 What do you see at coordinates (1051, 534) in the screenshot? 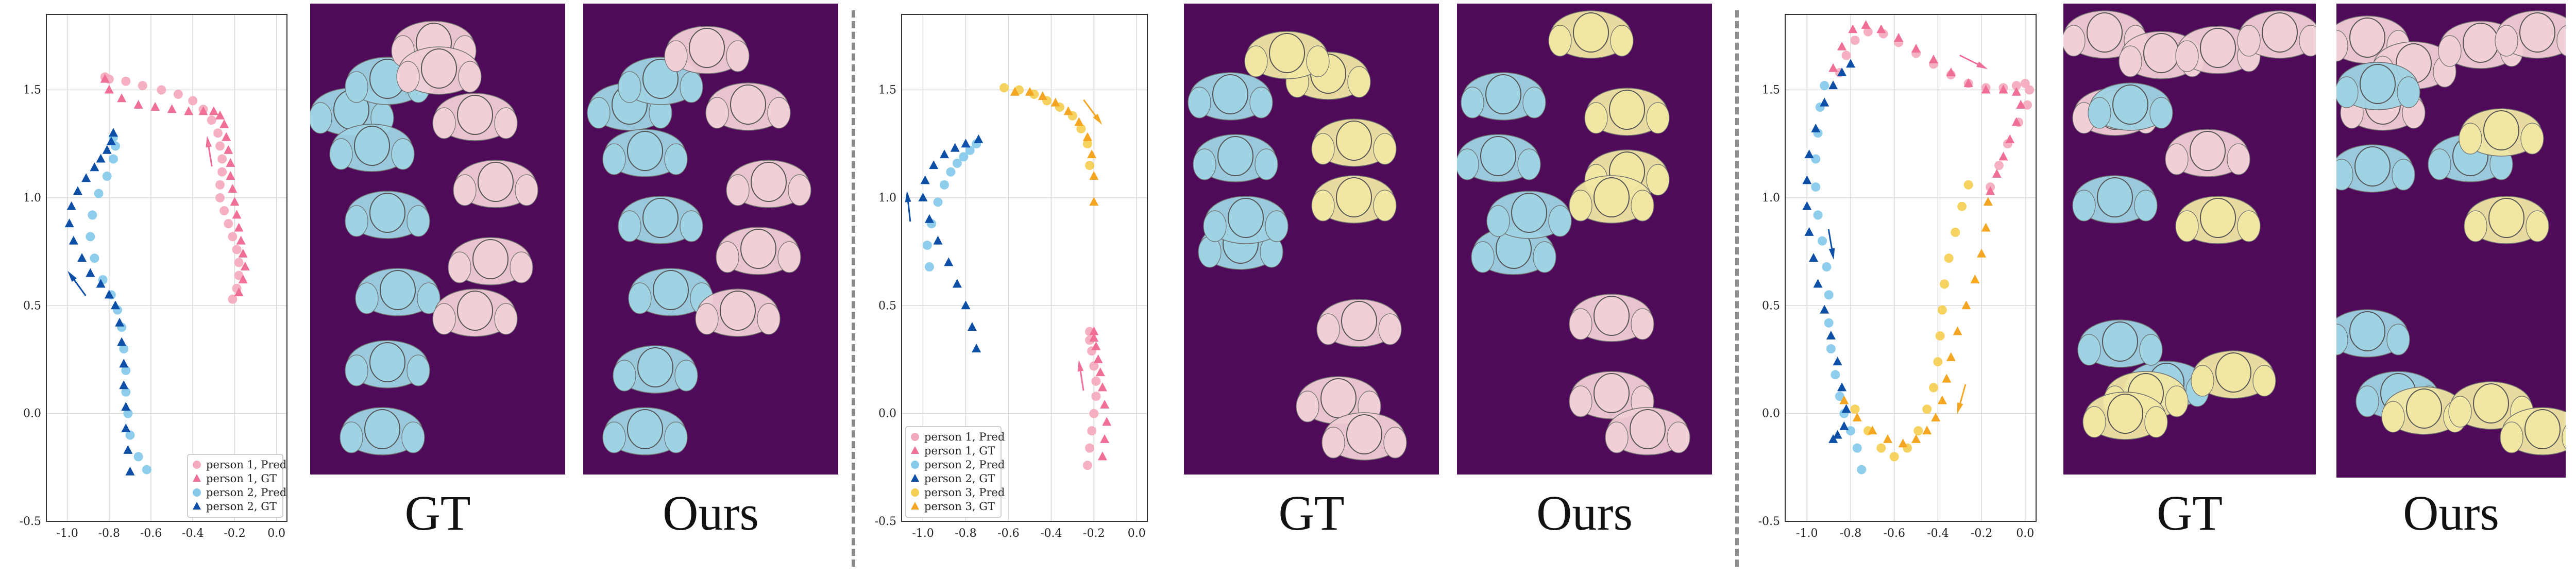
I see `x-tick-label: -0.4` at bounding box center [1051, 534].